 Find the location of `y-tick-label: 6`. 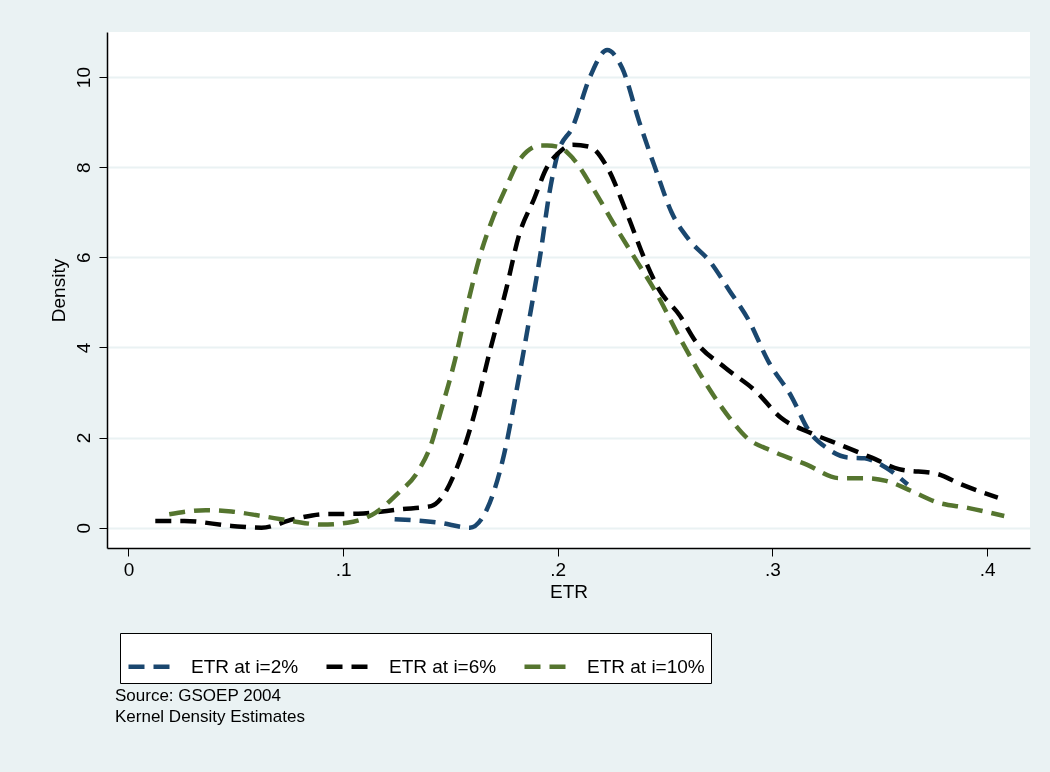

y-tick-label: 6 is located at coordinates (83, 258).